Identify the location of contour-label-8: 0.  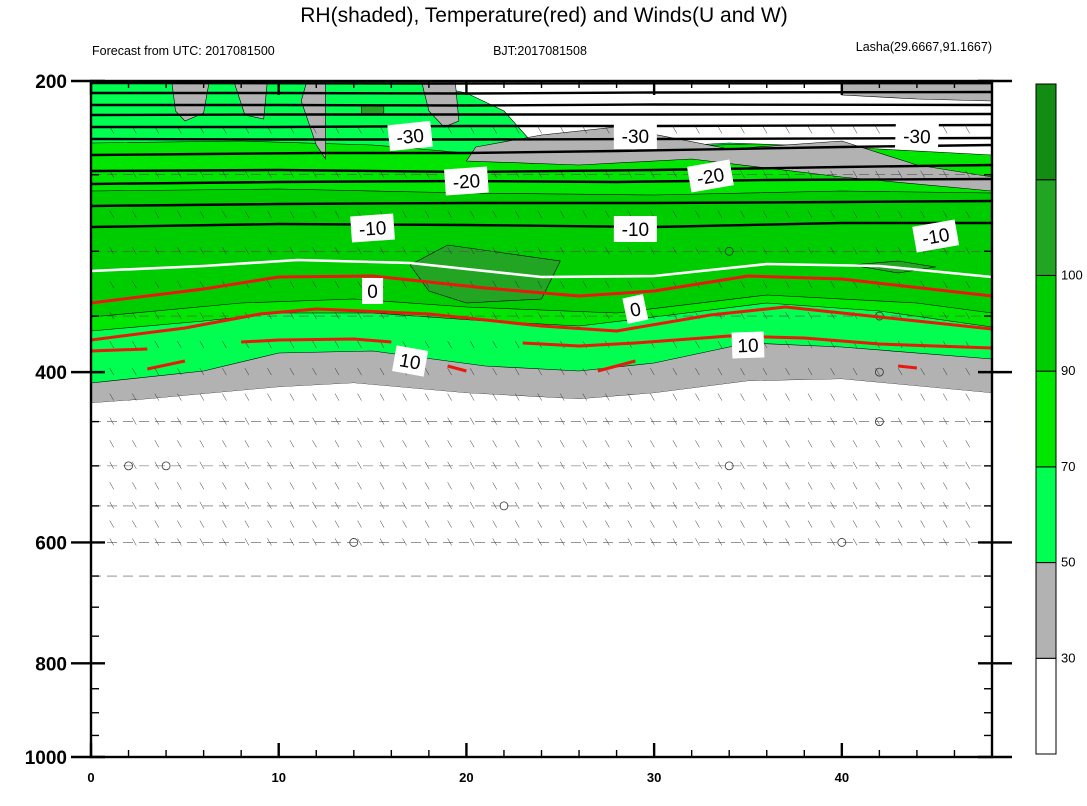
(373, 291).